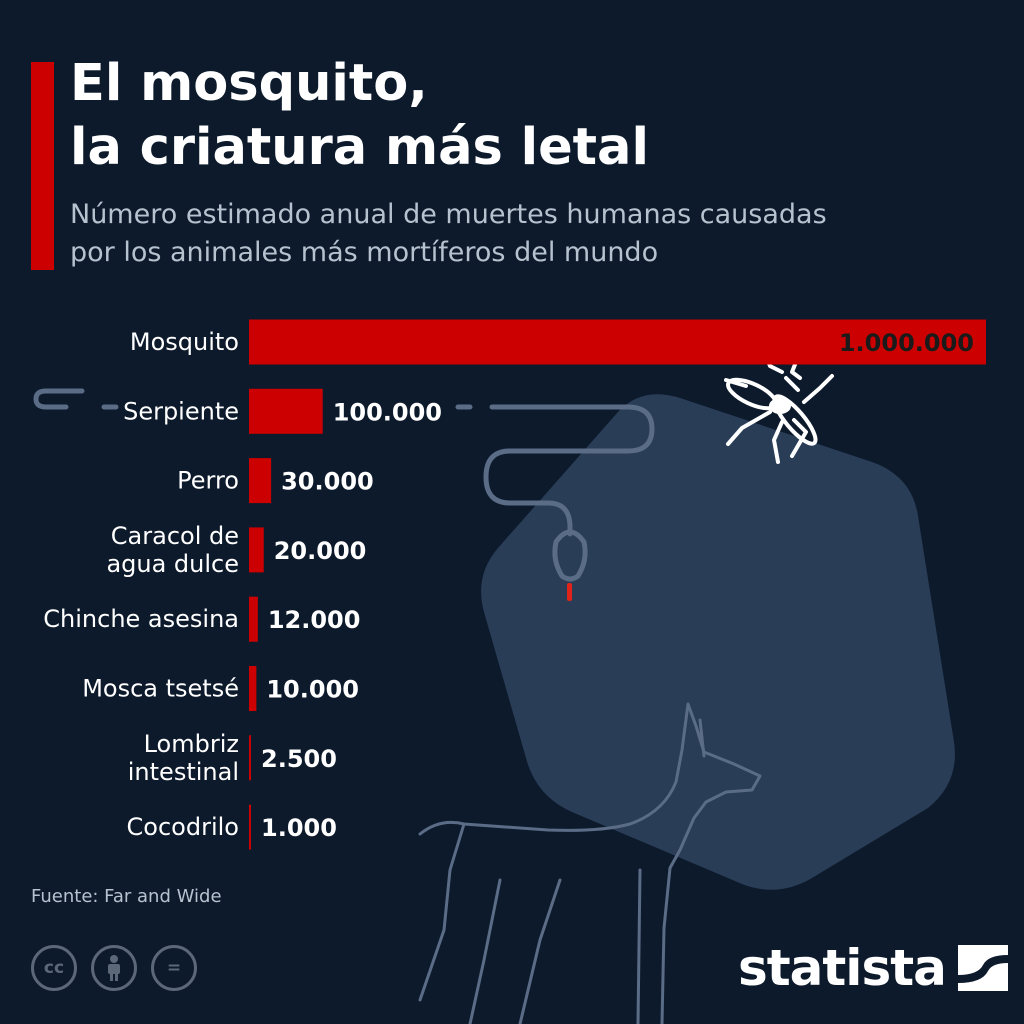 The height and width of the screenshot is (1024, 1024). Describe the element at coordinates (569, 592) in the screenshot. I see `snake-tongue` at that location.